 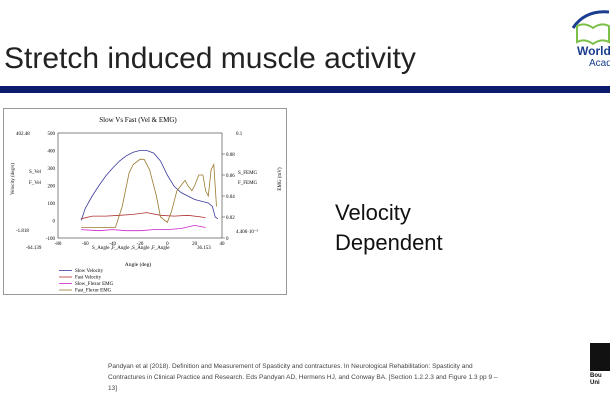 I want to click on xmax-annotation: 36.153, so click(x=204, y=248).